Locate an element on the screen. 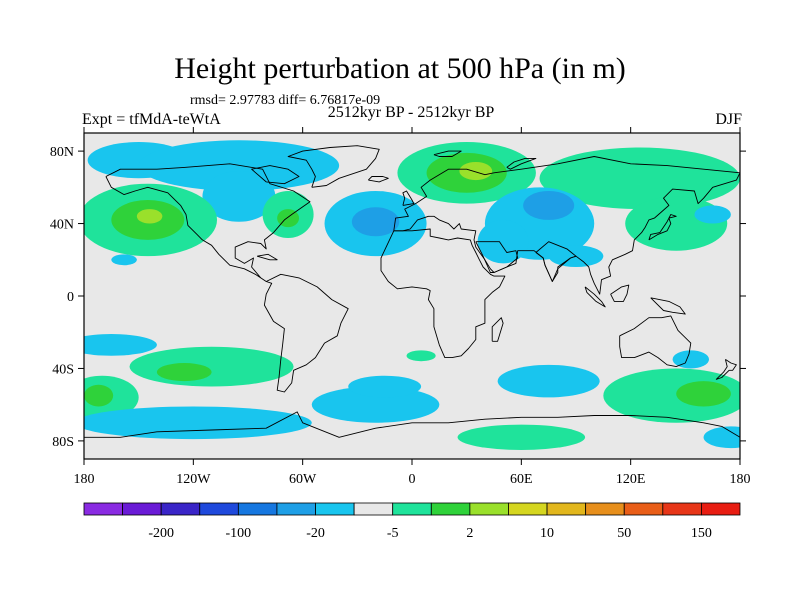 The height and width of the screenshot is (600, 800). coastline-madagascar is located at coordinates (497, 329).